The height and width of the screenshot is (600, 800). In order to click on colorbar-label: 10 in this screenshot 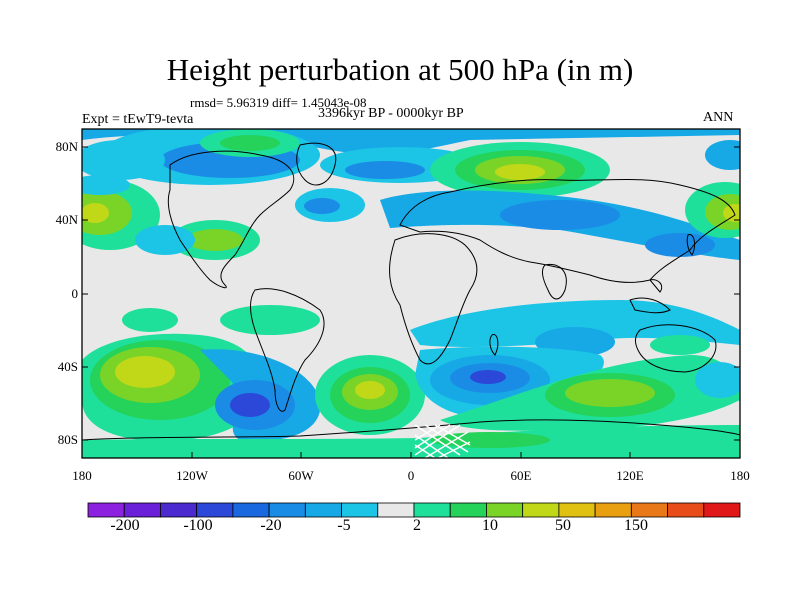, I will do `click(490, 525)`.